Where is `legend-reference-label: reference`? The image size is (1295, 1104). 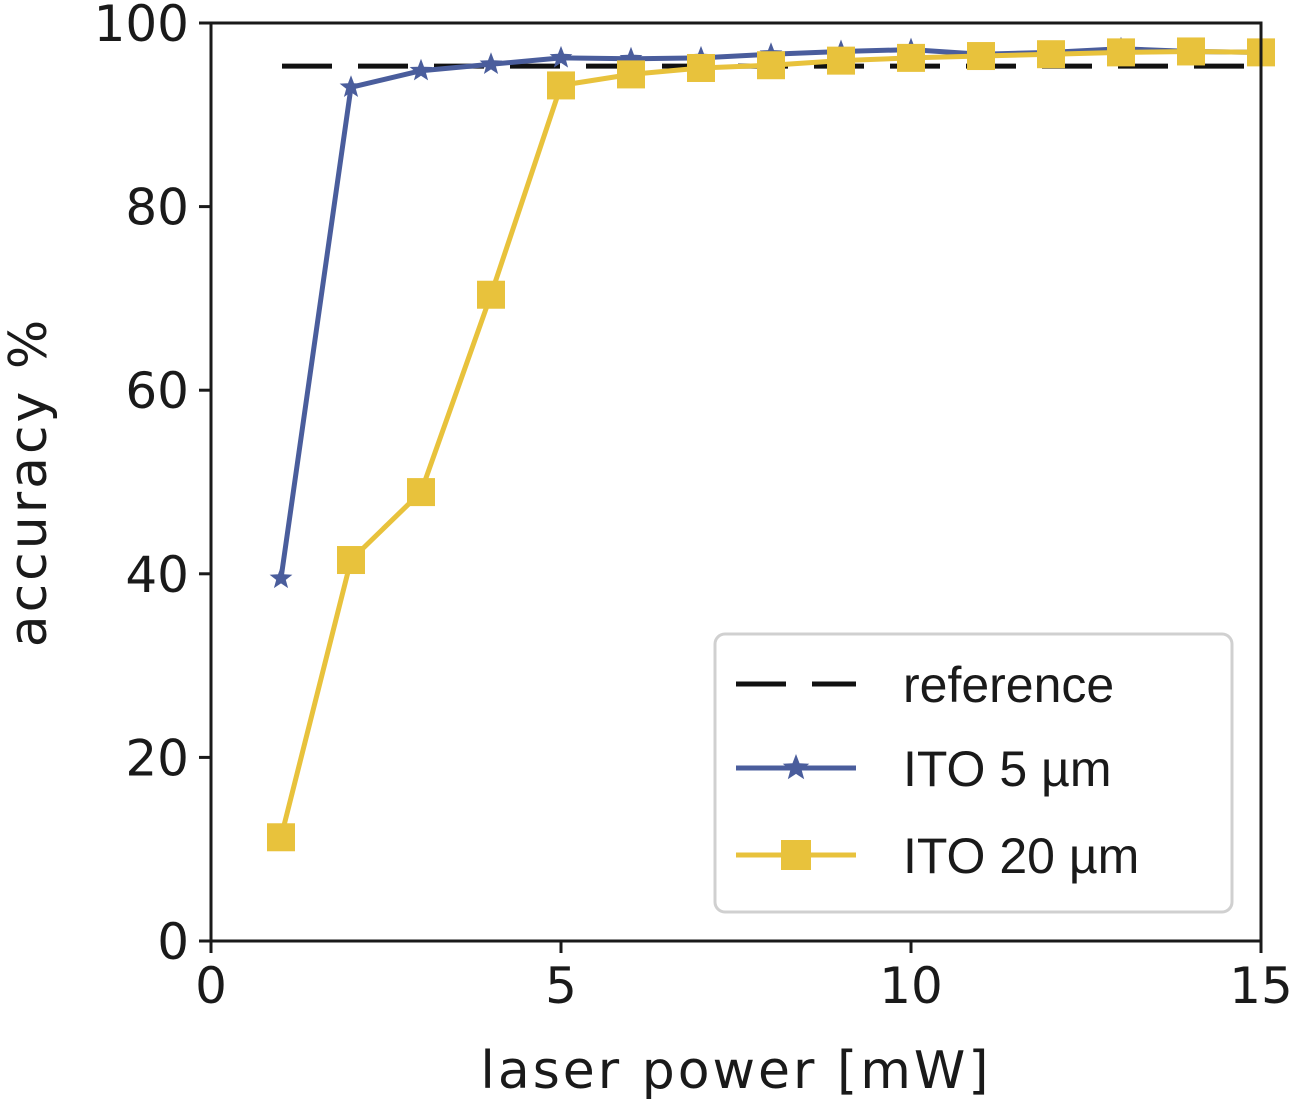
legend-reference-label: reference is located at coordinates (1008, 685).